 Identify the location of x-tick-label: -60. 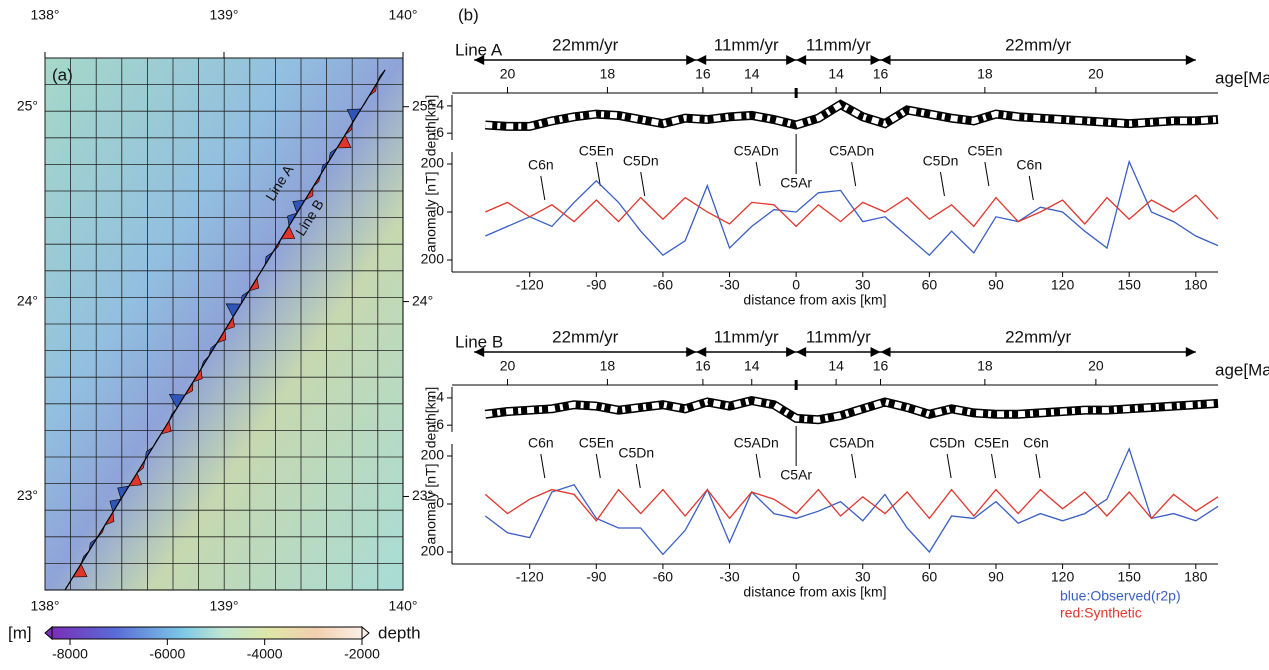
(663, 285).